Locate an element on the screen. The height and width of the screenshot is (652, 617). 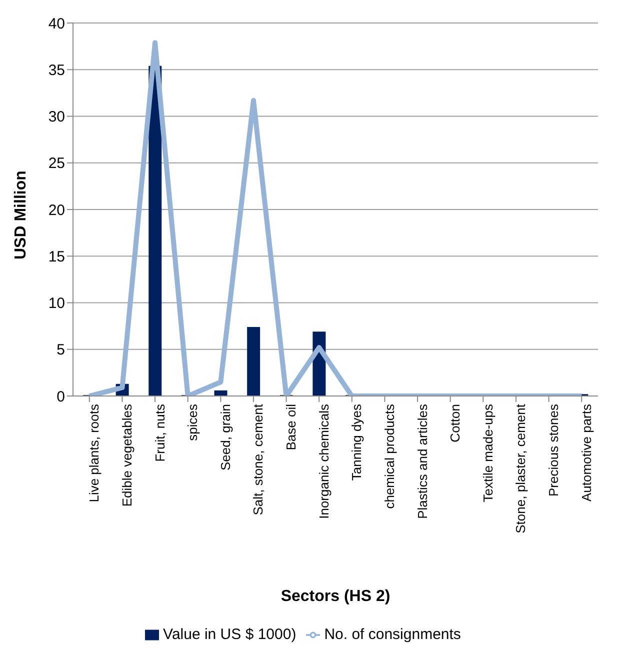
x-tick-label: Cotton is located at coordinates (455, 423).